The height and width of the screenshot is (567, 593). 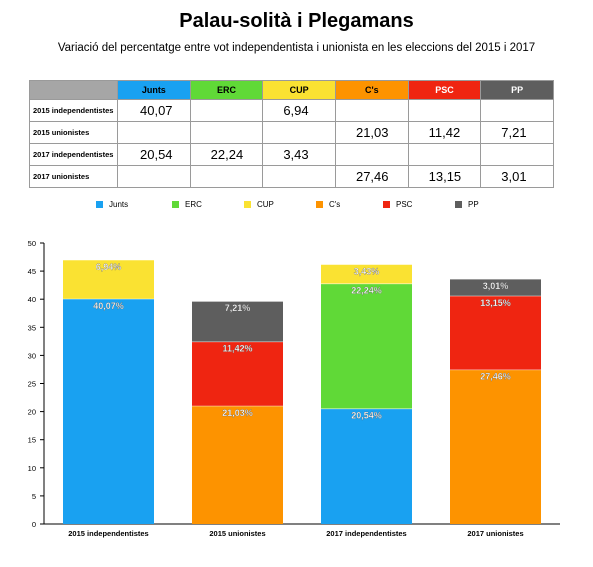 What do you see at coordinates (34, 496) in the screenshot?
I see `y-tick-label: 5` at bounding box center [34, 496].